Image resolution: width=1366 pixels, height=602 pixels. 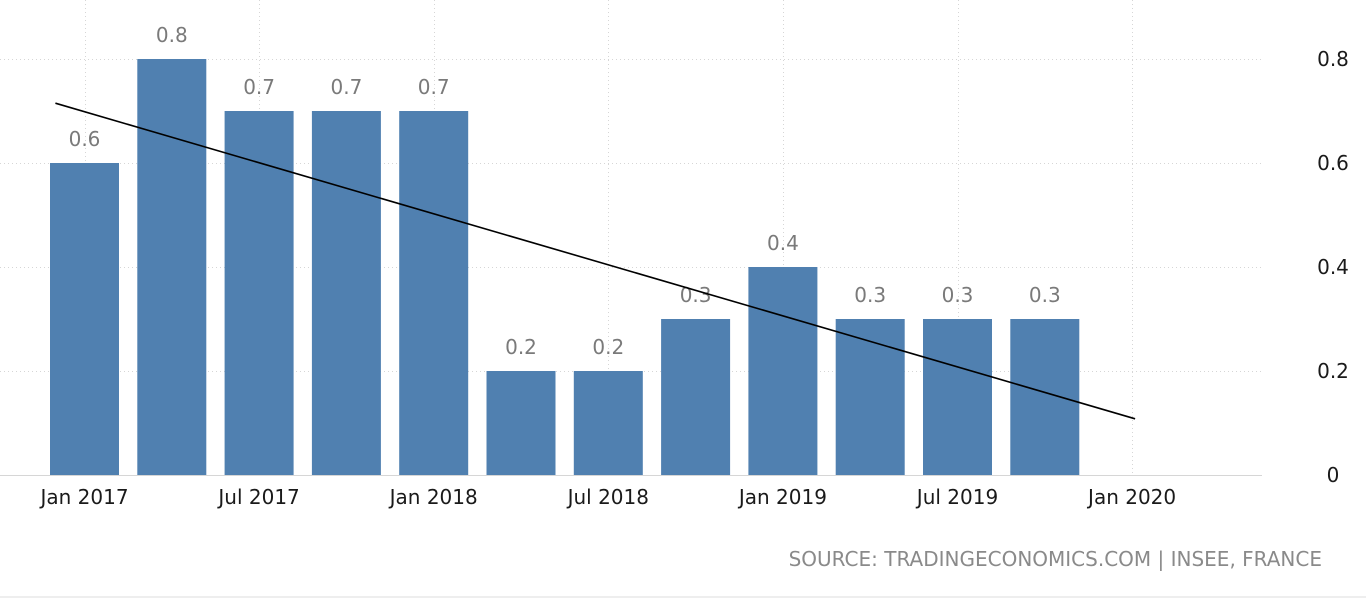 I want to click on y-tick-label: 0.8, so click(x=1333, y=59).